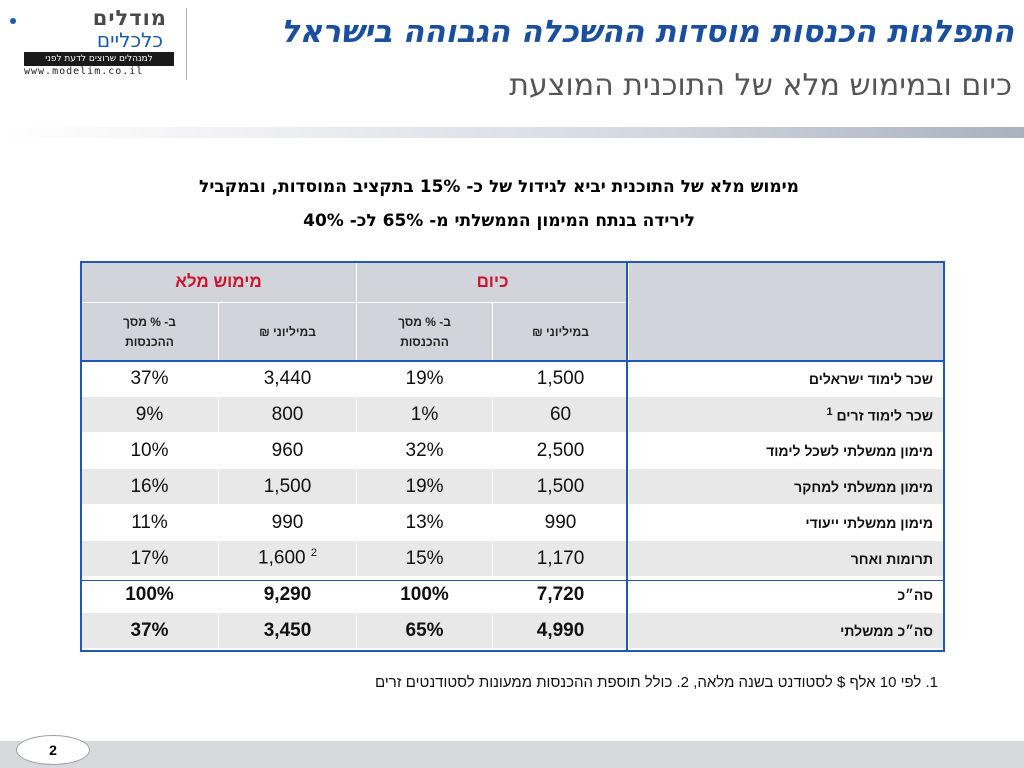 This screenshot has height=768, width=1024. Describe the element at coordinates (129, 18) in the screenshot. I see `logo-line1: מודלים` at that location.